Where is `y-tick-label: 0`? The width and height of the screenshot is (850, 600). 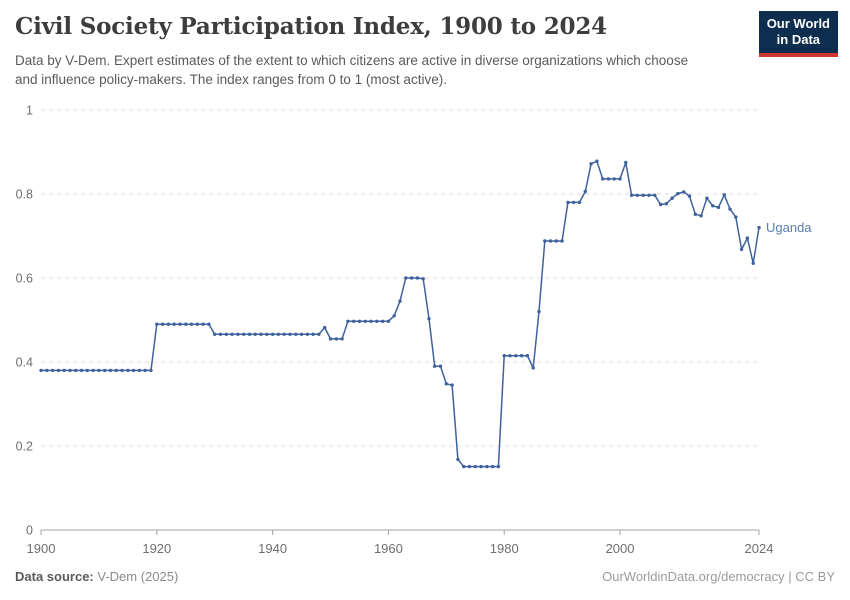 y-tick-label: 0 is located at coordinates (29, 531).